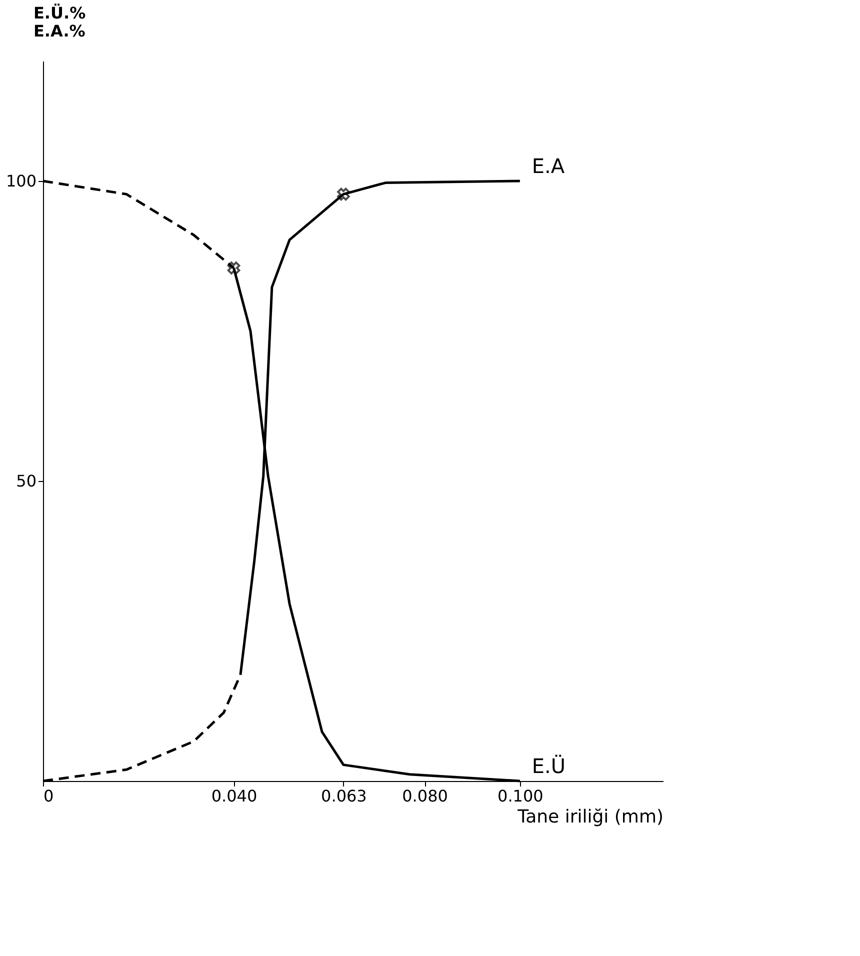 This screenshot has height=956, width=860. What do you see at coordinates (521, 796) in the screenshot?
I see `x-tick-label: 0.100` at bounding box center [521, 796].